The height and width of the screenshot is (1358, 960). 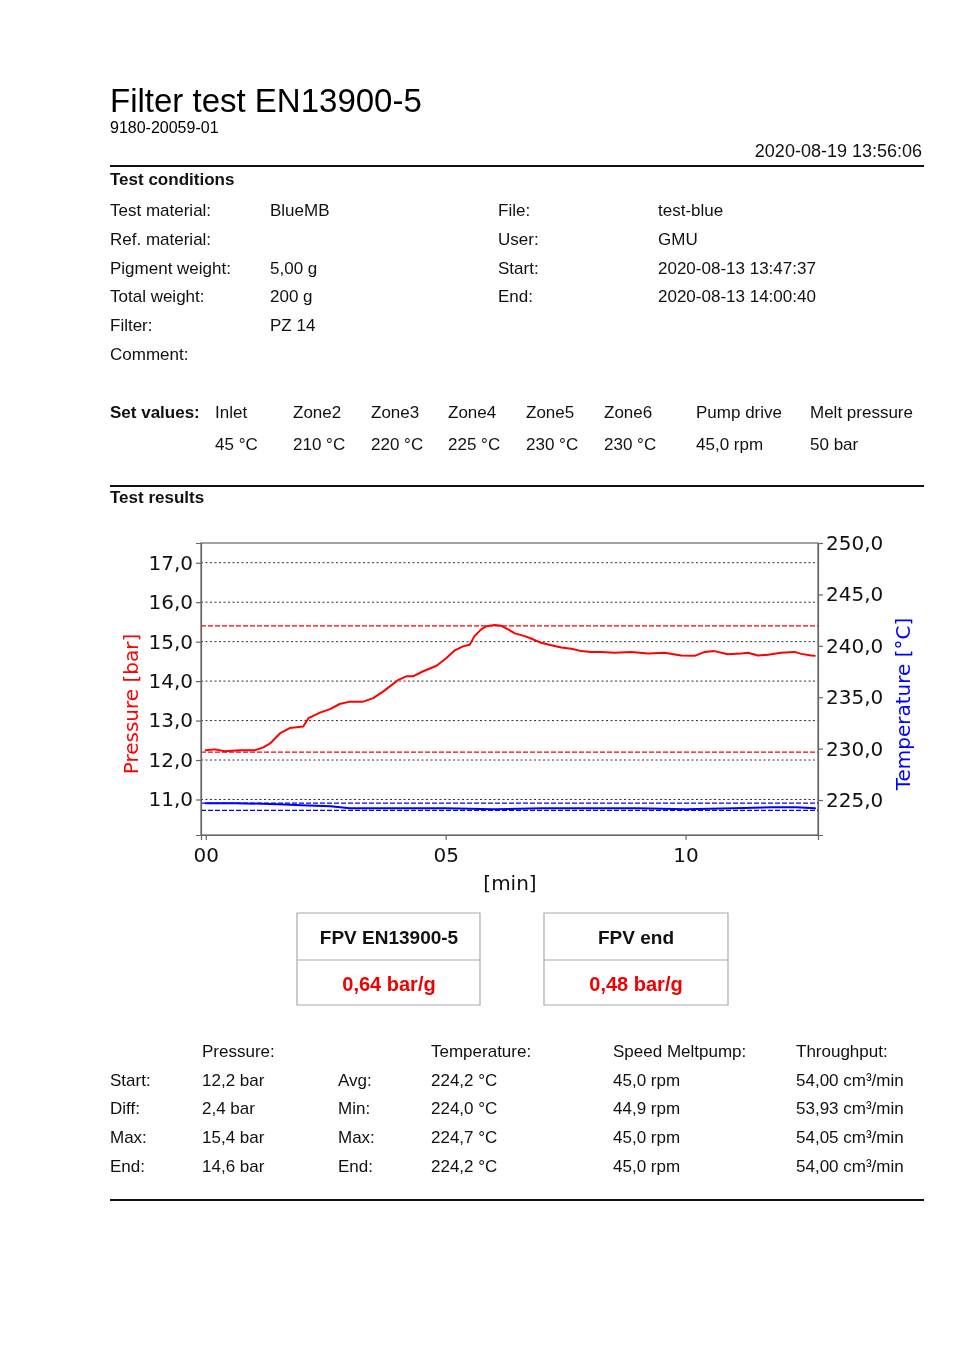 I want to click on text: Zone2, so click(x=317, y=412).